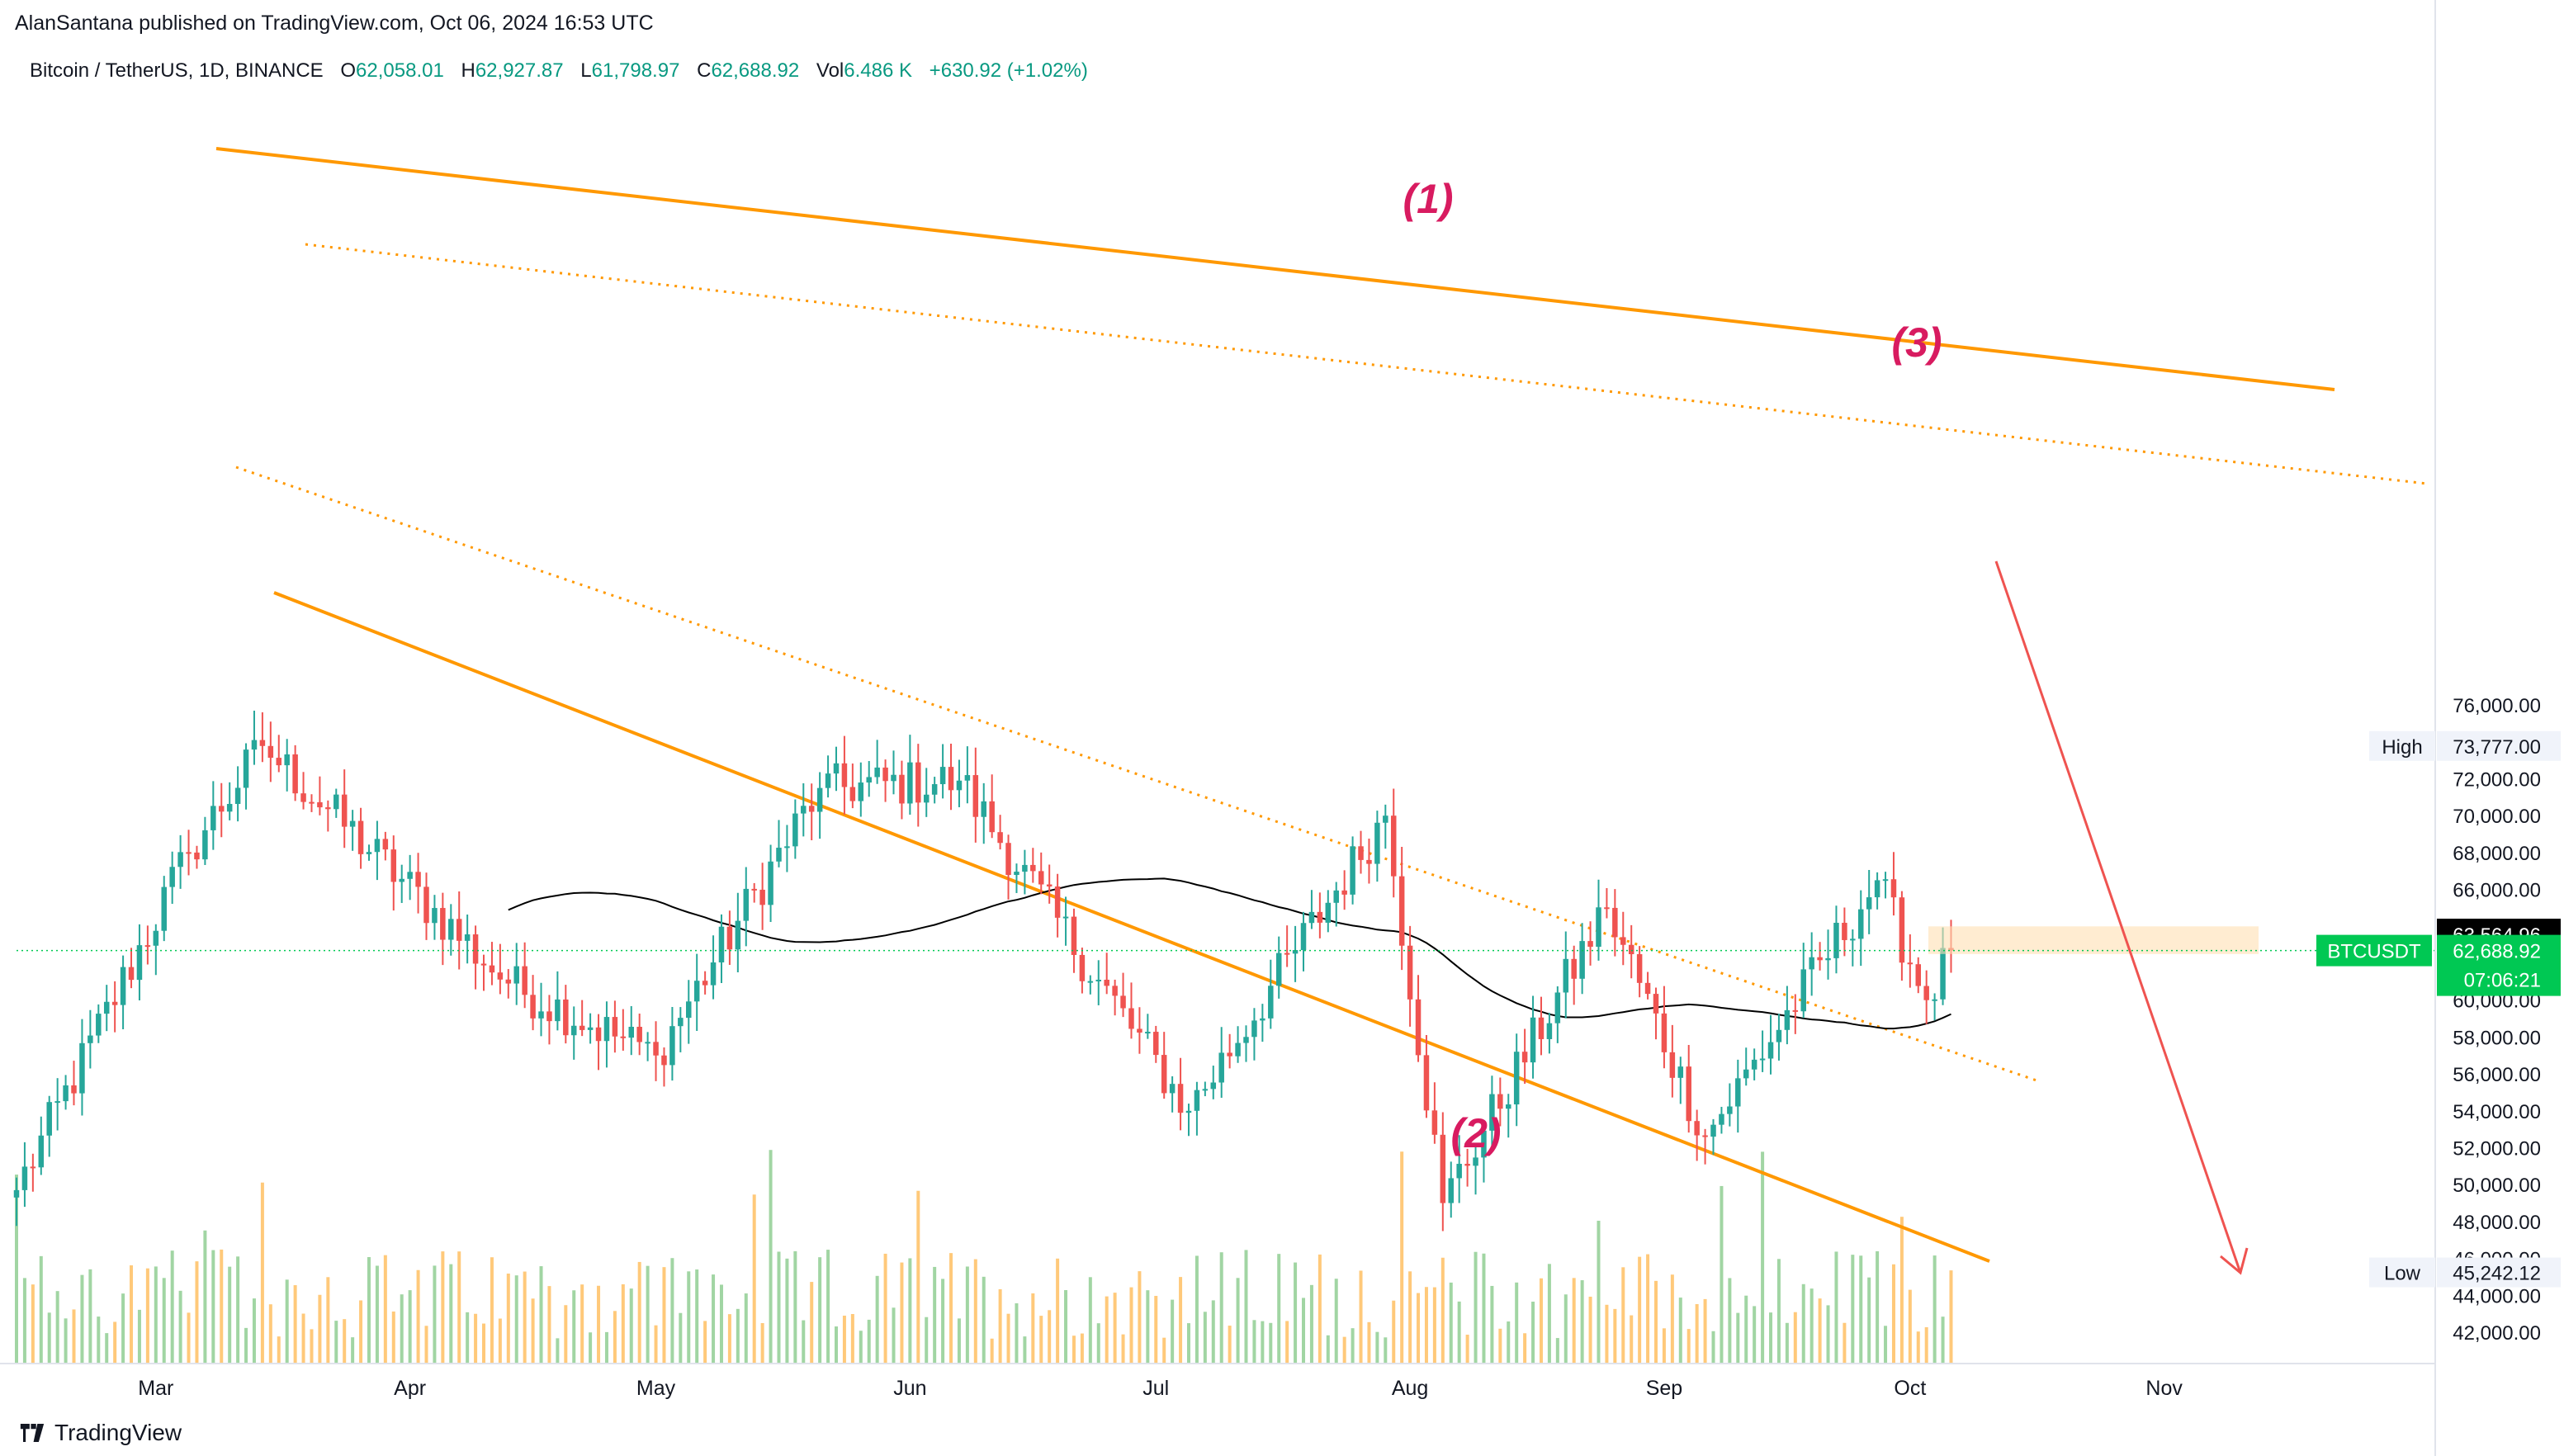 This screenshot has height=1456, width=2564. Describe the element at coordinates (586, 70) in the screenshot. I see `low-label: L` at that location.